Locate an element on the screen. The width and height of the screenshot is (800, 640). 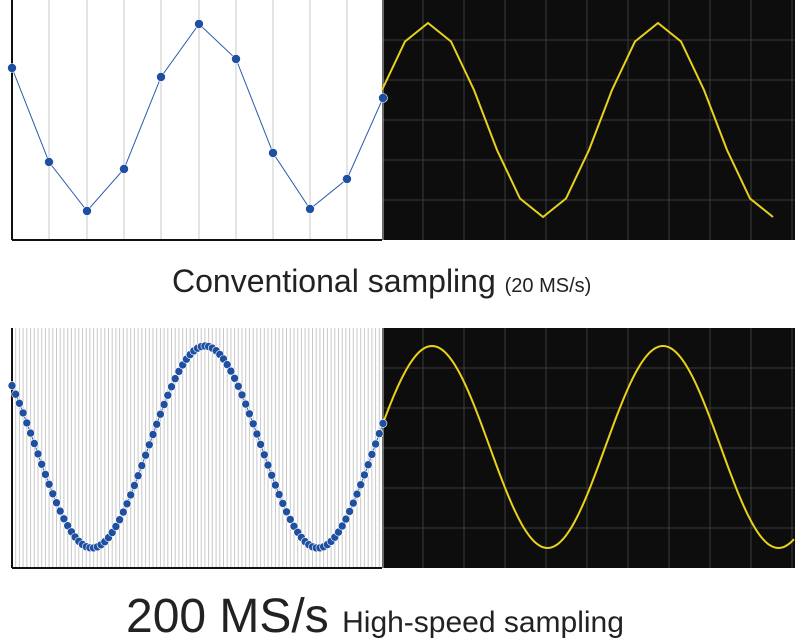
top-caption: Conventional sampling (20 MS/s) is located at coordinates (381, 281).